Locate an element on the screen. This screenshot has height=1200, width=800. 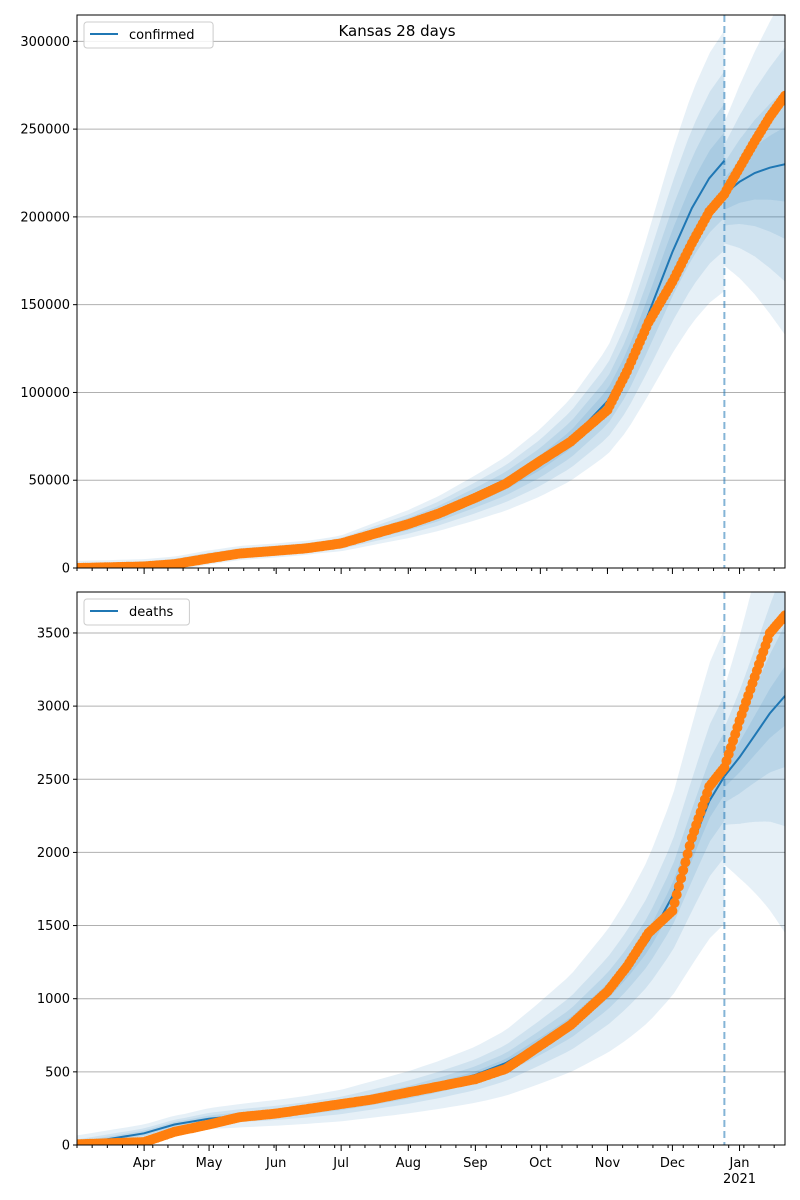
y-tick-label: 3000 is located at coordinates (53, 707).